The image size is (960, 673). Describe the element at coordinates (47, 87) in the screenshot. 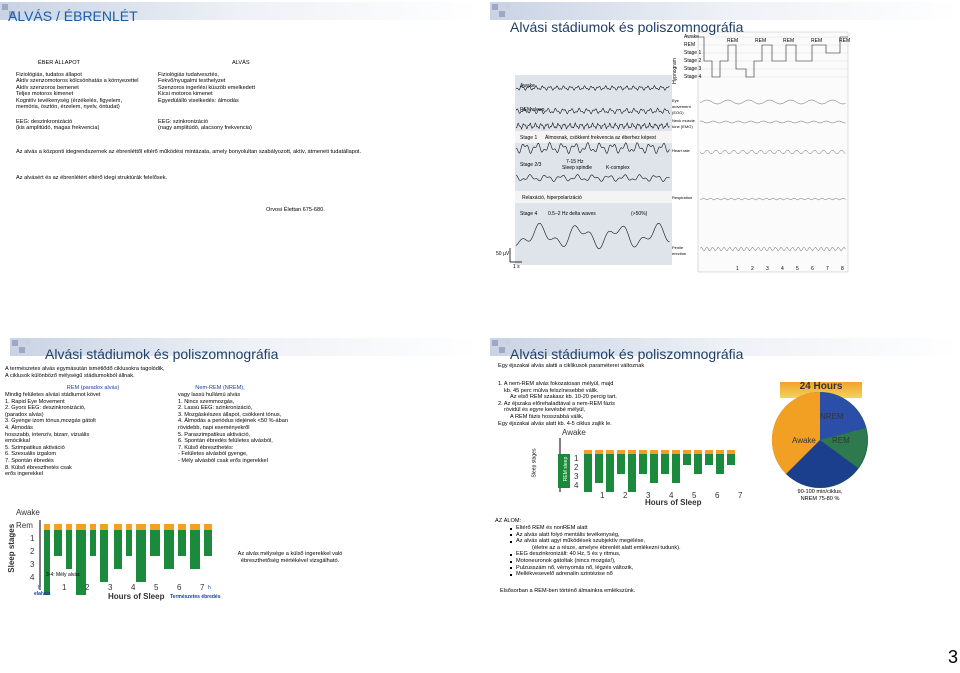

I see `text-line: Aktív szenzoros bemenet` at that location.